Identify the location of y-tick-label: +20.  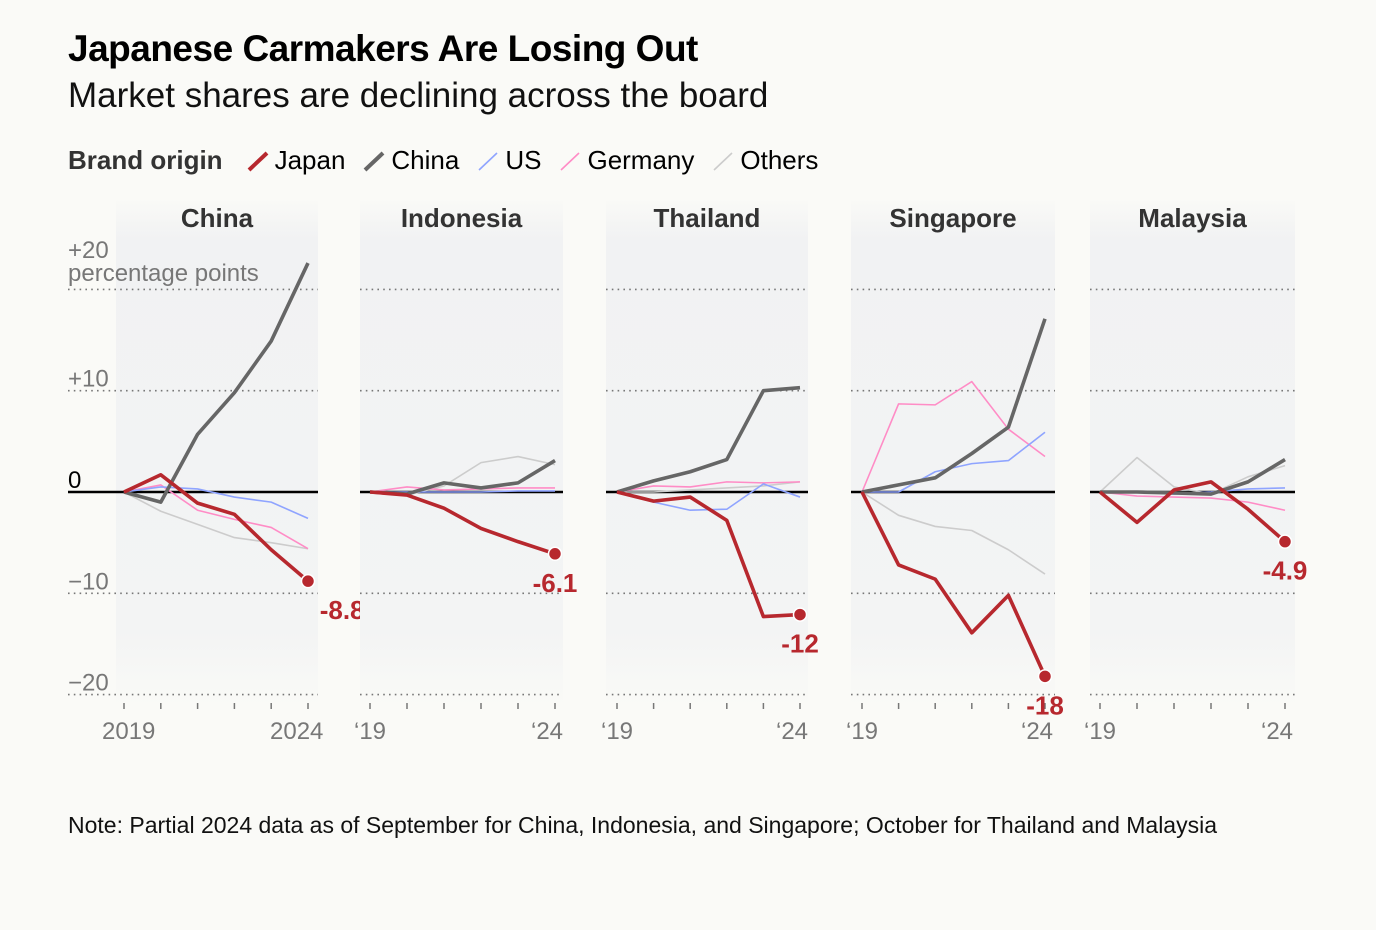
(88, 250).